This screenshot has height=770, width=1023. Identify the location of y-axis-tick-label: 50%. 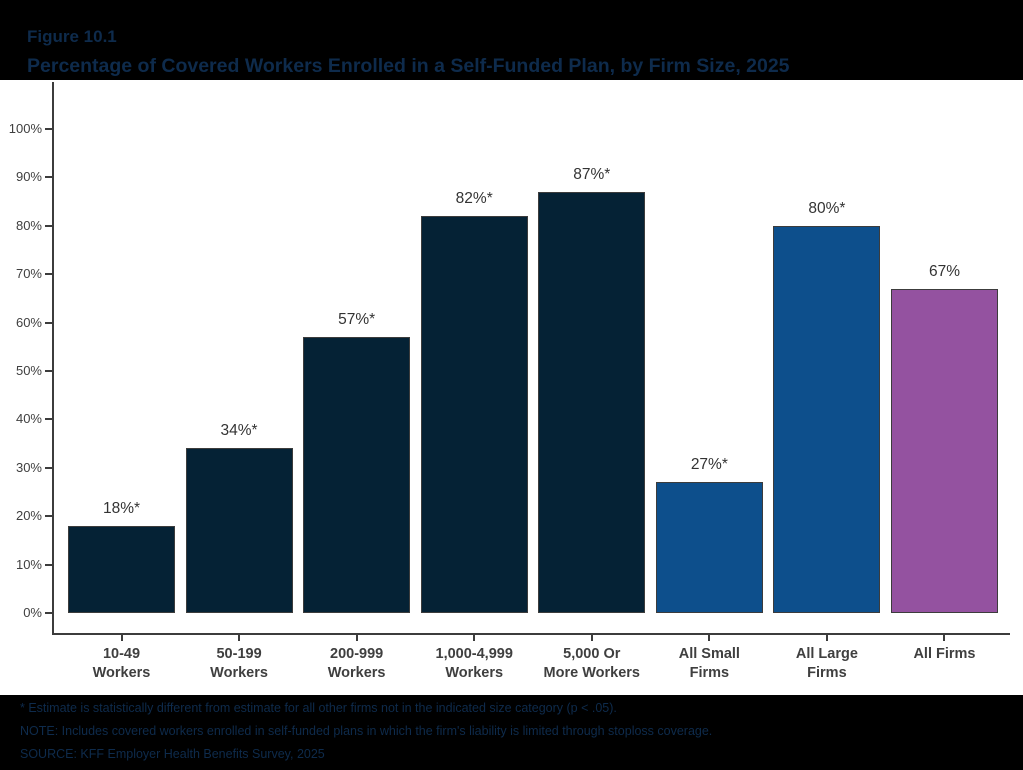
(28, 370).